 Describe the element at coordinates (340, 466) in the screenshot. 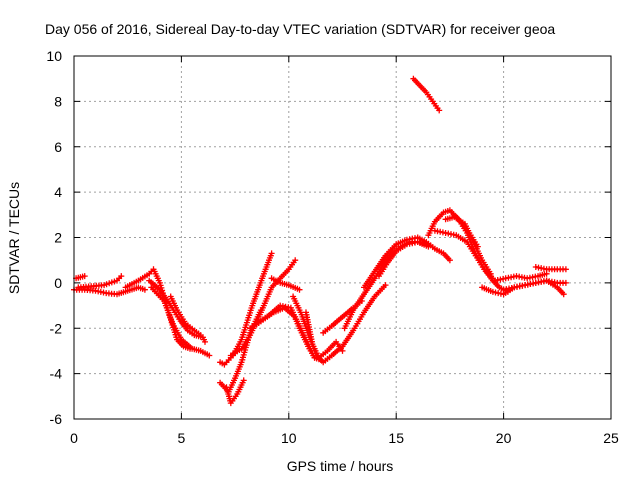

I see `x-axis-label: GPS time / hours` at that location.